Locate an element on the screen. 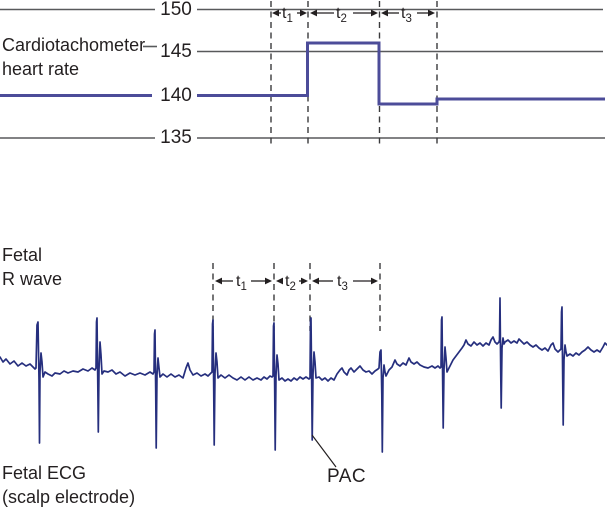 The height and width of the screenshot is (512, 607). interval-label-t2-top: t2 is located at coordinates (341, 15).